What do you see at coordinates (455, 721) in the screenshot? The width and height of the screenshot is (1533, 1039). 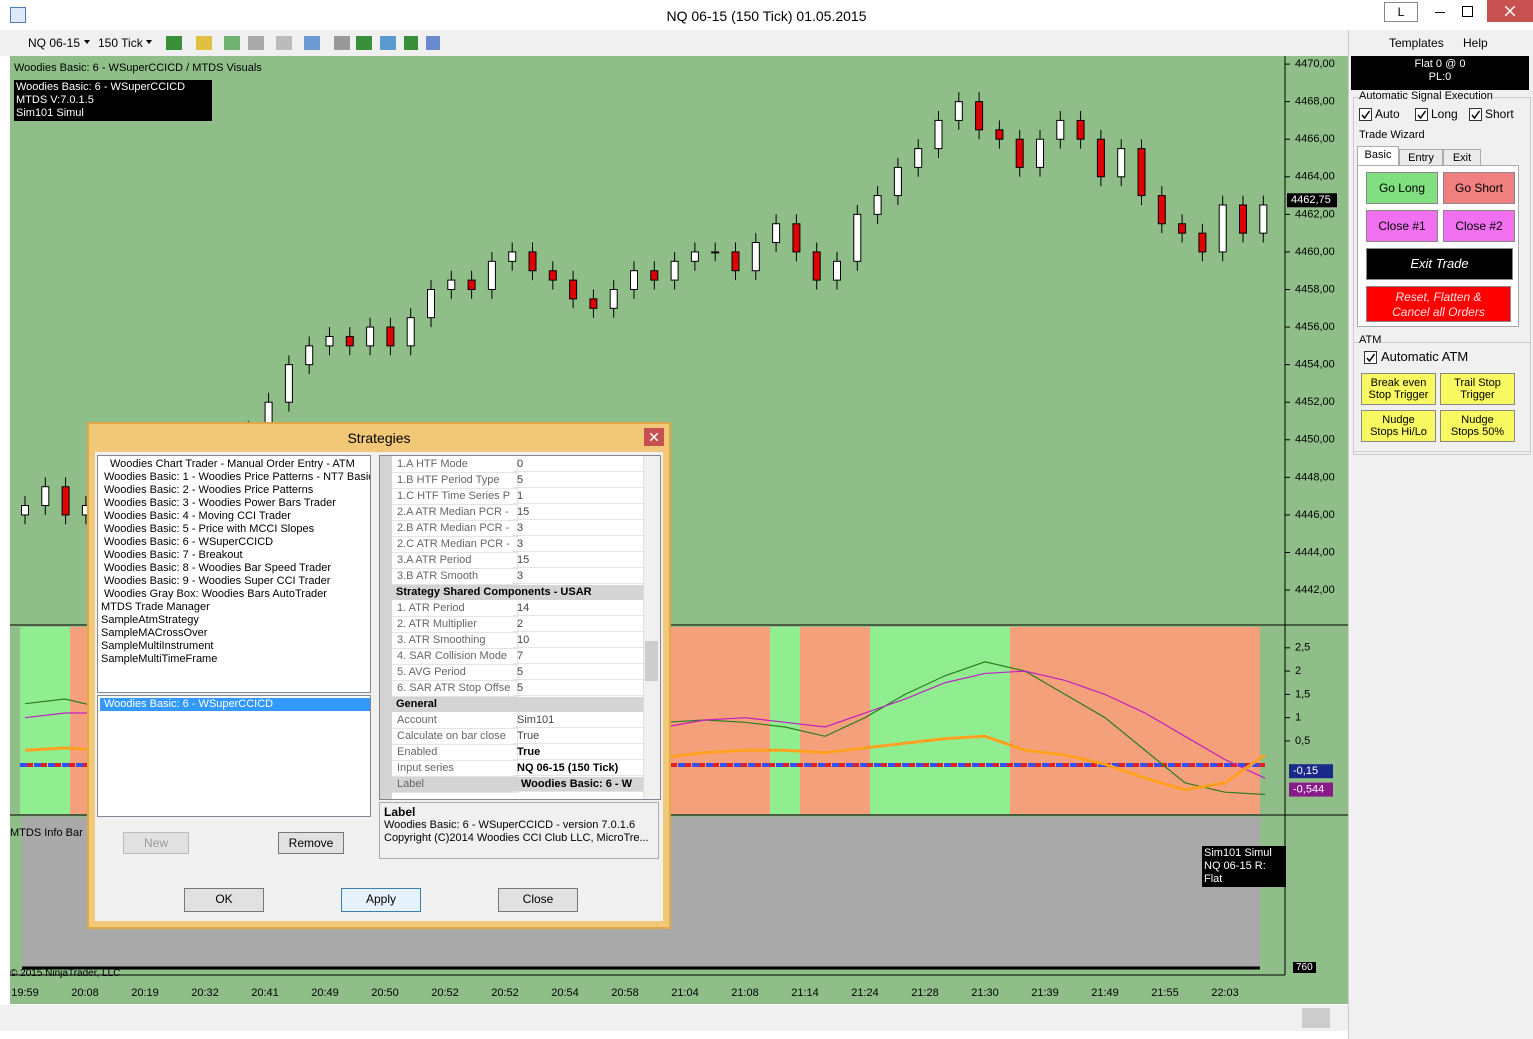 I see `property-label: Account` at bounding box center [455, 721].